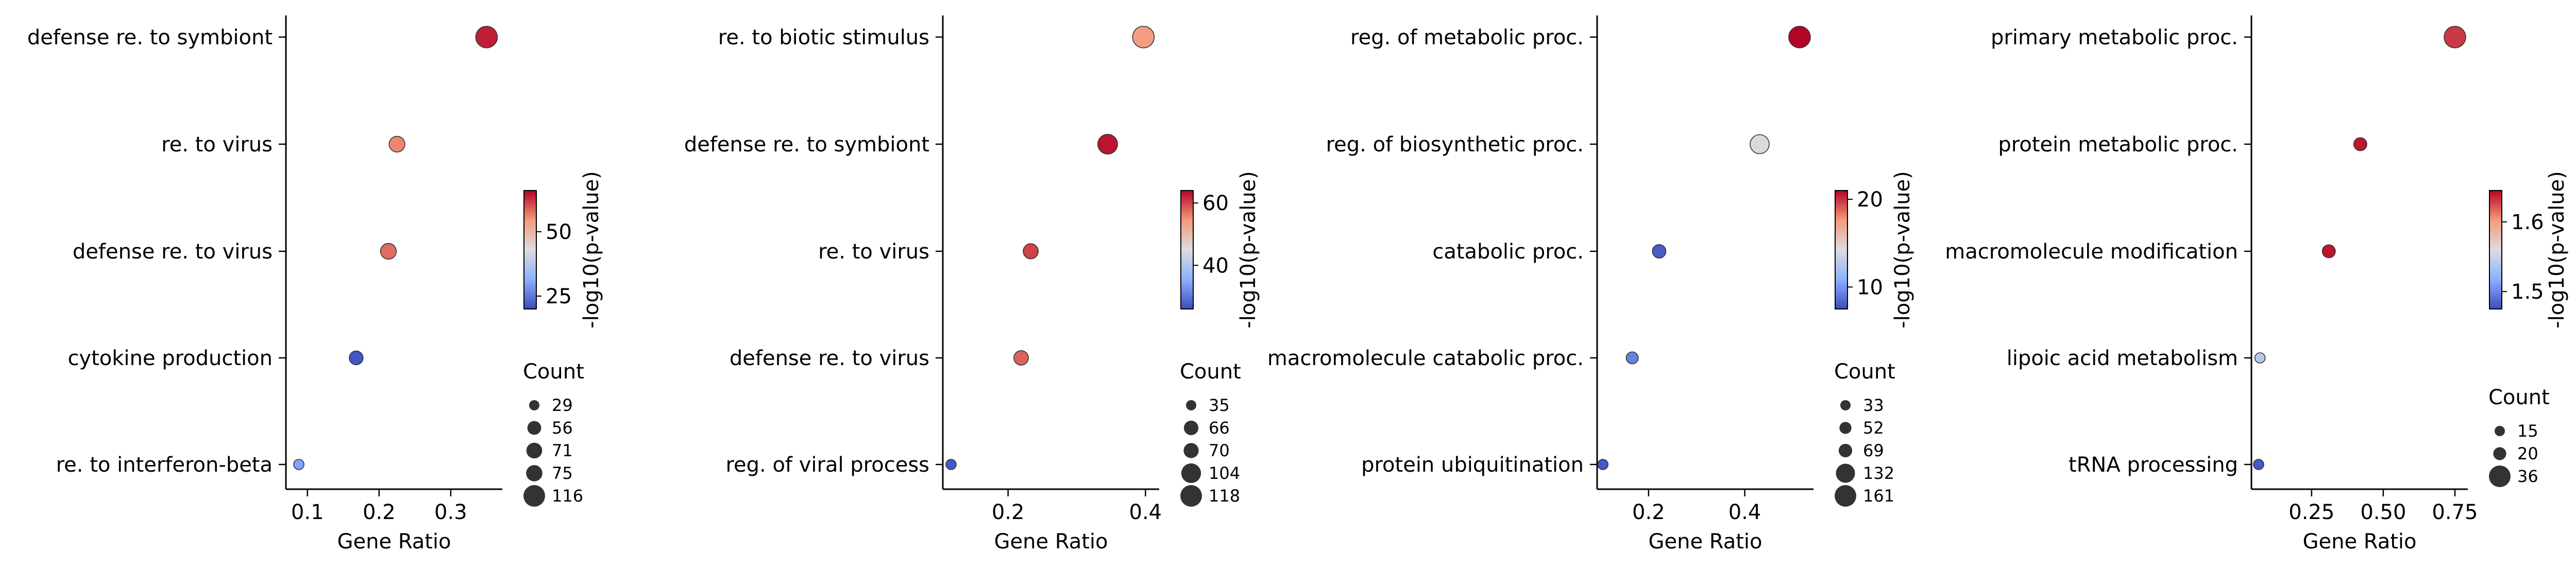 Image resolution: width=2576 pixels, height=569 pixels. Describe the element at coordinates (2118, 145) in the screenshot. I see `y-tick-label: protein metabolic proc.` at that location.